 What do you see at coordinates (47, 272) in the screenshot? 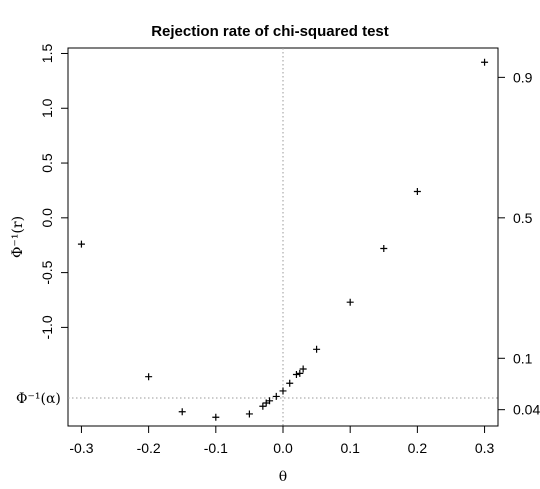
I see `y-tick-label: -0.5` at bounding box center [47, 272].